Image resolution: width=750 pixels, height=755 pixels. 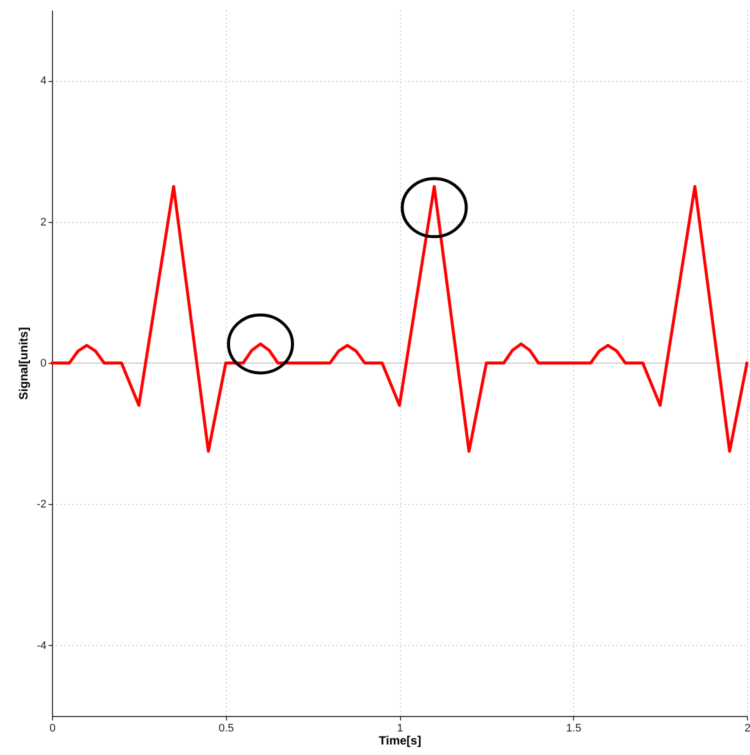 What do you see at coordinates (43, 364) in the screenshot?
I see `y-tick-label: 0` at bounding box center [43, 364].